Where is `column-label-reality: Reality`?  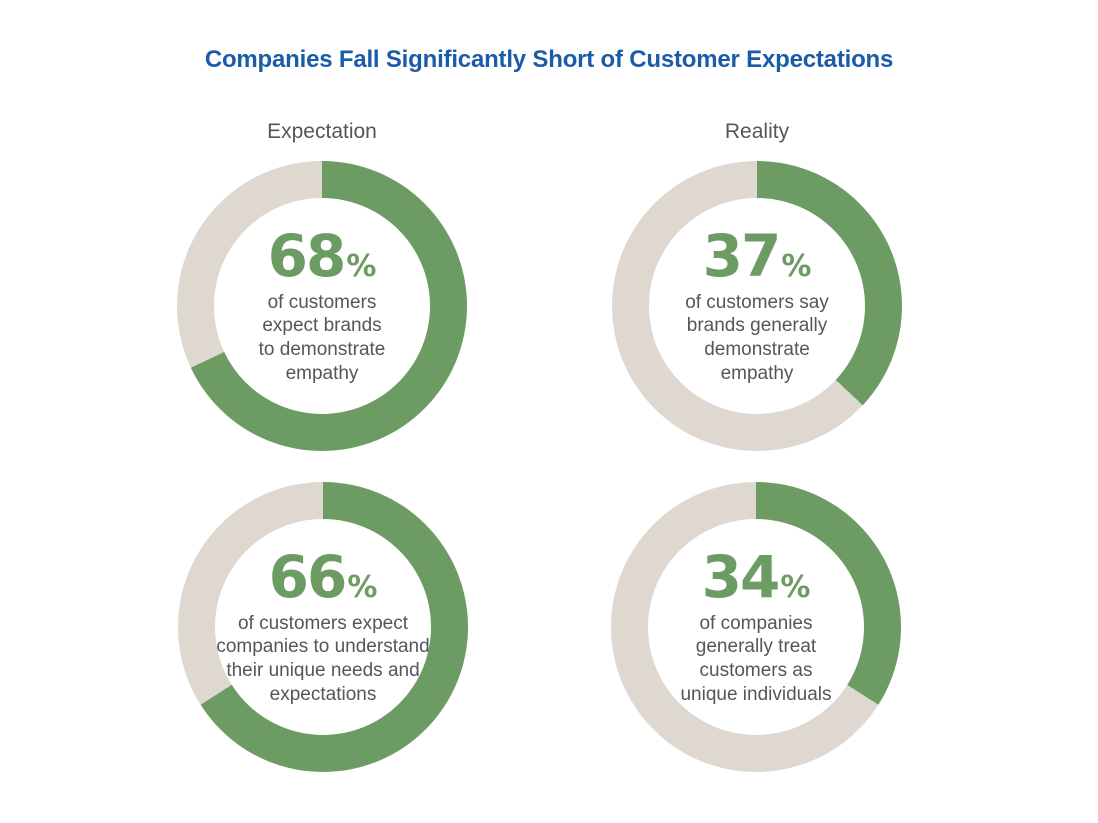
column-label-reality: Reality is located at coordinates (757, 131).